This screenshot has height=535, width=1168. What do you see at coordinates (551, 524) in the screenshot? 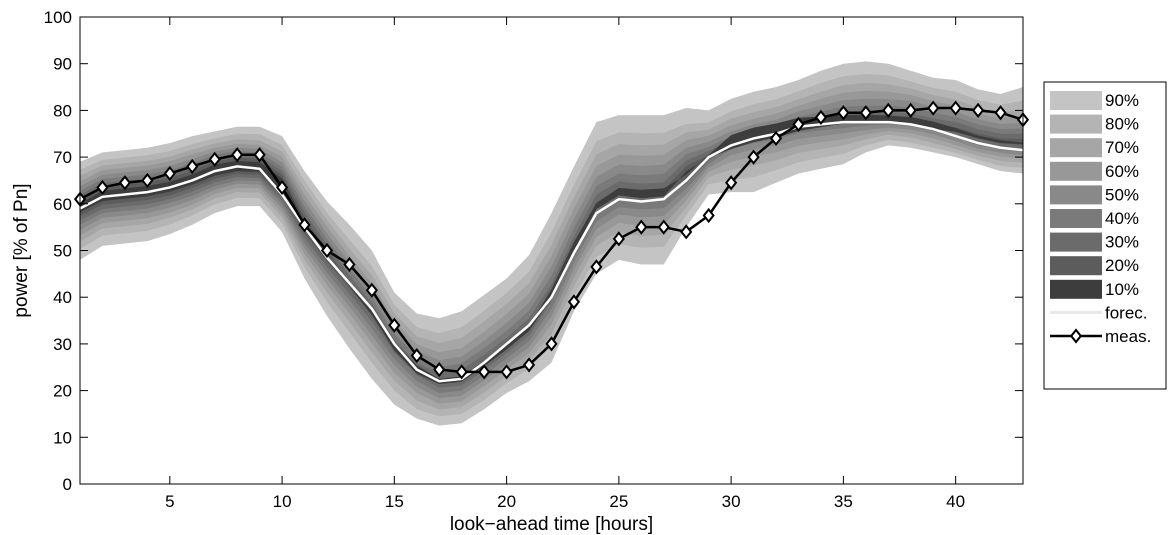
I see `x-axis-label: look−ahead time [hours]` at bounding box center [551, 524].